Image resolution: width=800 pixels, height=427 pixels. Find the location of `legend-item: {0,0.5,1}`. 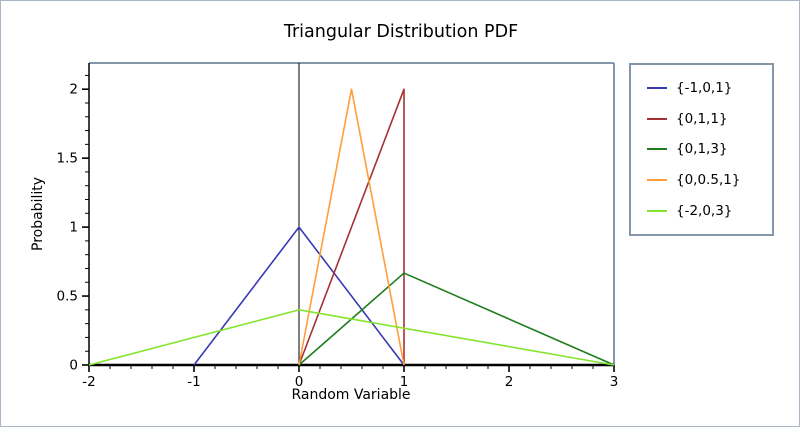

legend-item: {0,0.5,1} is located at coordinates (709, 180).